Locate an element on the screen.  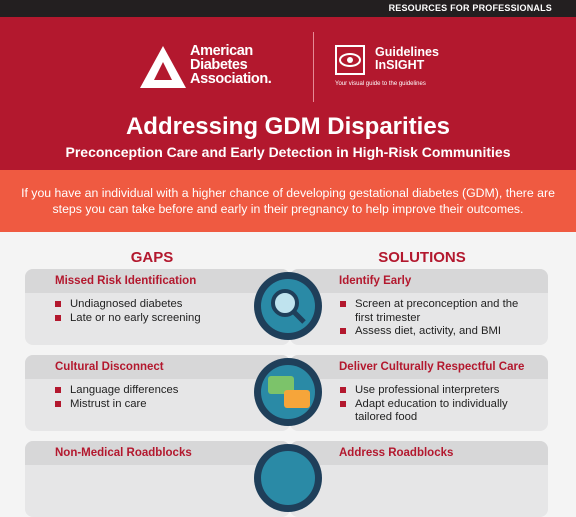
gap-item: Language differences is located at coordinates (145, 391).